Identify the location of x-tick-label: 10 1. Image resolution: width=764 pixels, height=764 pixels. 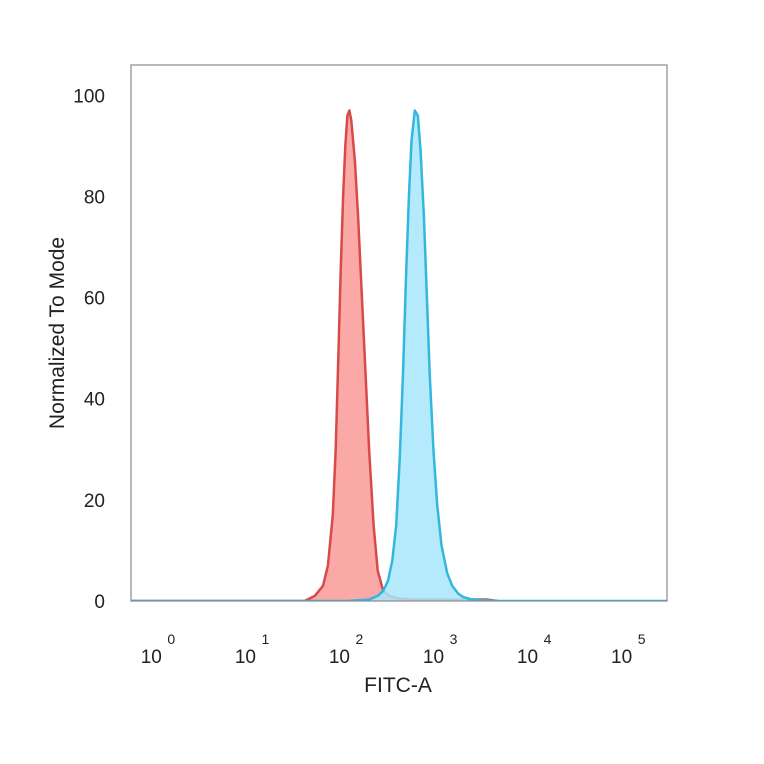
(252, 649).